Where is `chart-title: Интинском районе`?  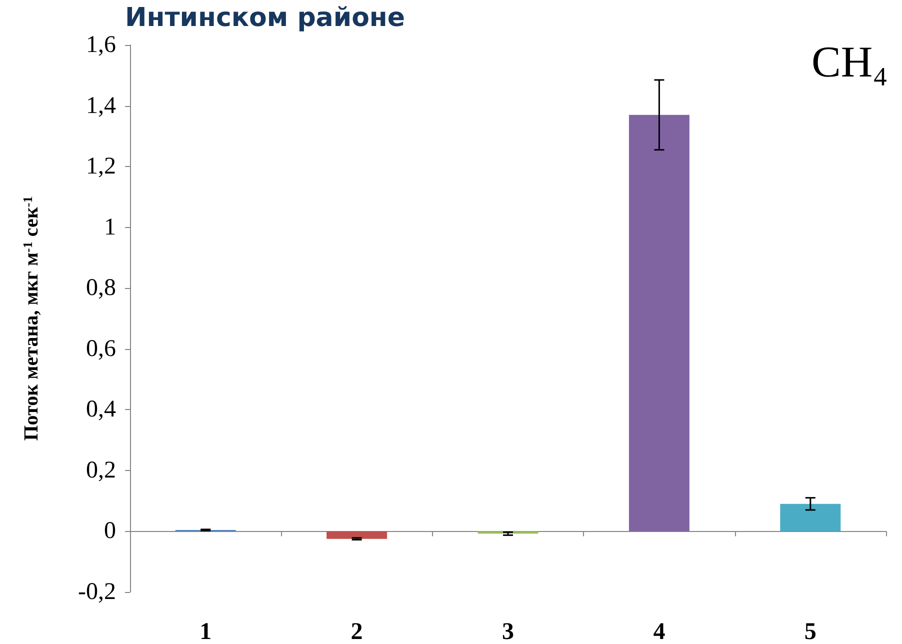
chart-title: Интинском районе is located at coordinates (265, 18).